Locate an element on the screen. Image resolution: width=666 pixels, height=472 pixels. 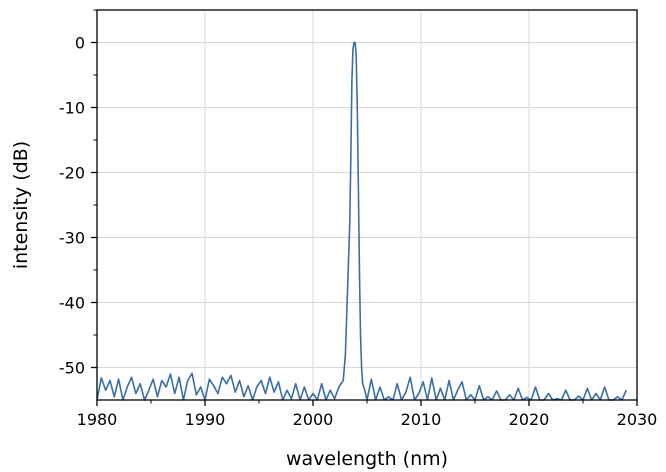
x-tick-label: 2030 is located at coordinates (637, 419).